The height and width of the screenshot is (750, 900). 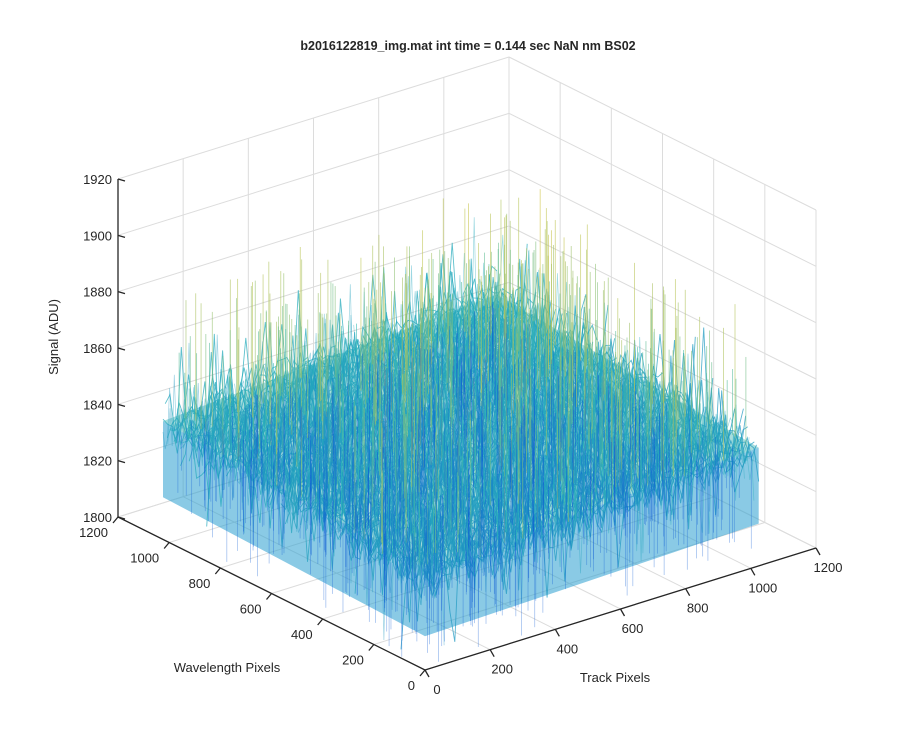 I want to click on z-tick-label: 1840, so click(x=97, y=404).